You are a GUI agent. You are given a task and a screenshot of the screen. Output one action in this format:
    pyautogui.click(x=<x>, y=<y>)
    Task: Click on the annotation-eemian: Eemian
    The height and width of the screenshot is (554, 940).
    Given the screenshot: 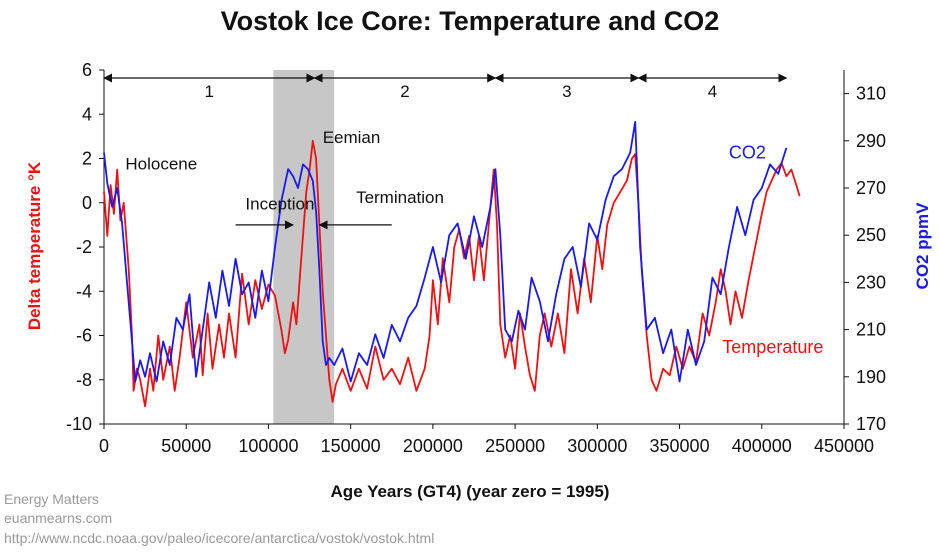 What is the action you would take?
    pyautogui.click(x=352, y=137)
    